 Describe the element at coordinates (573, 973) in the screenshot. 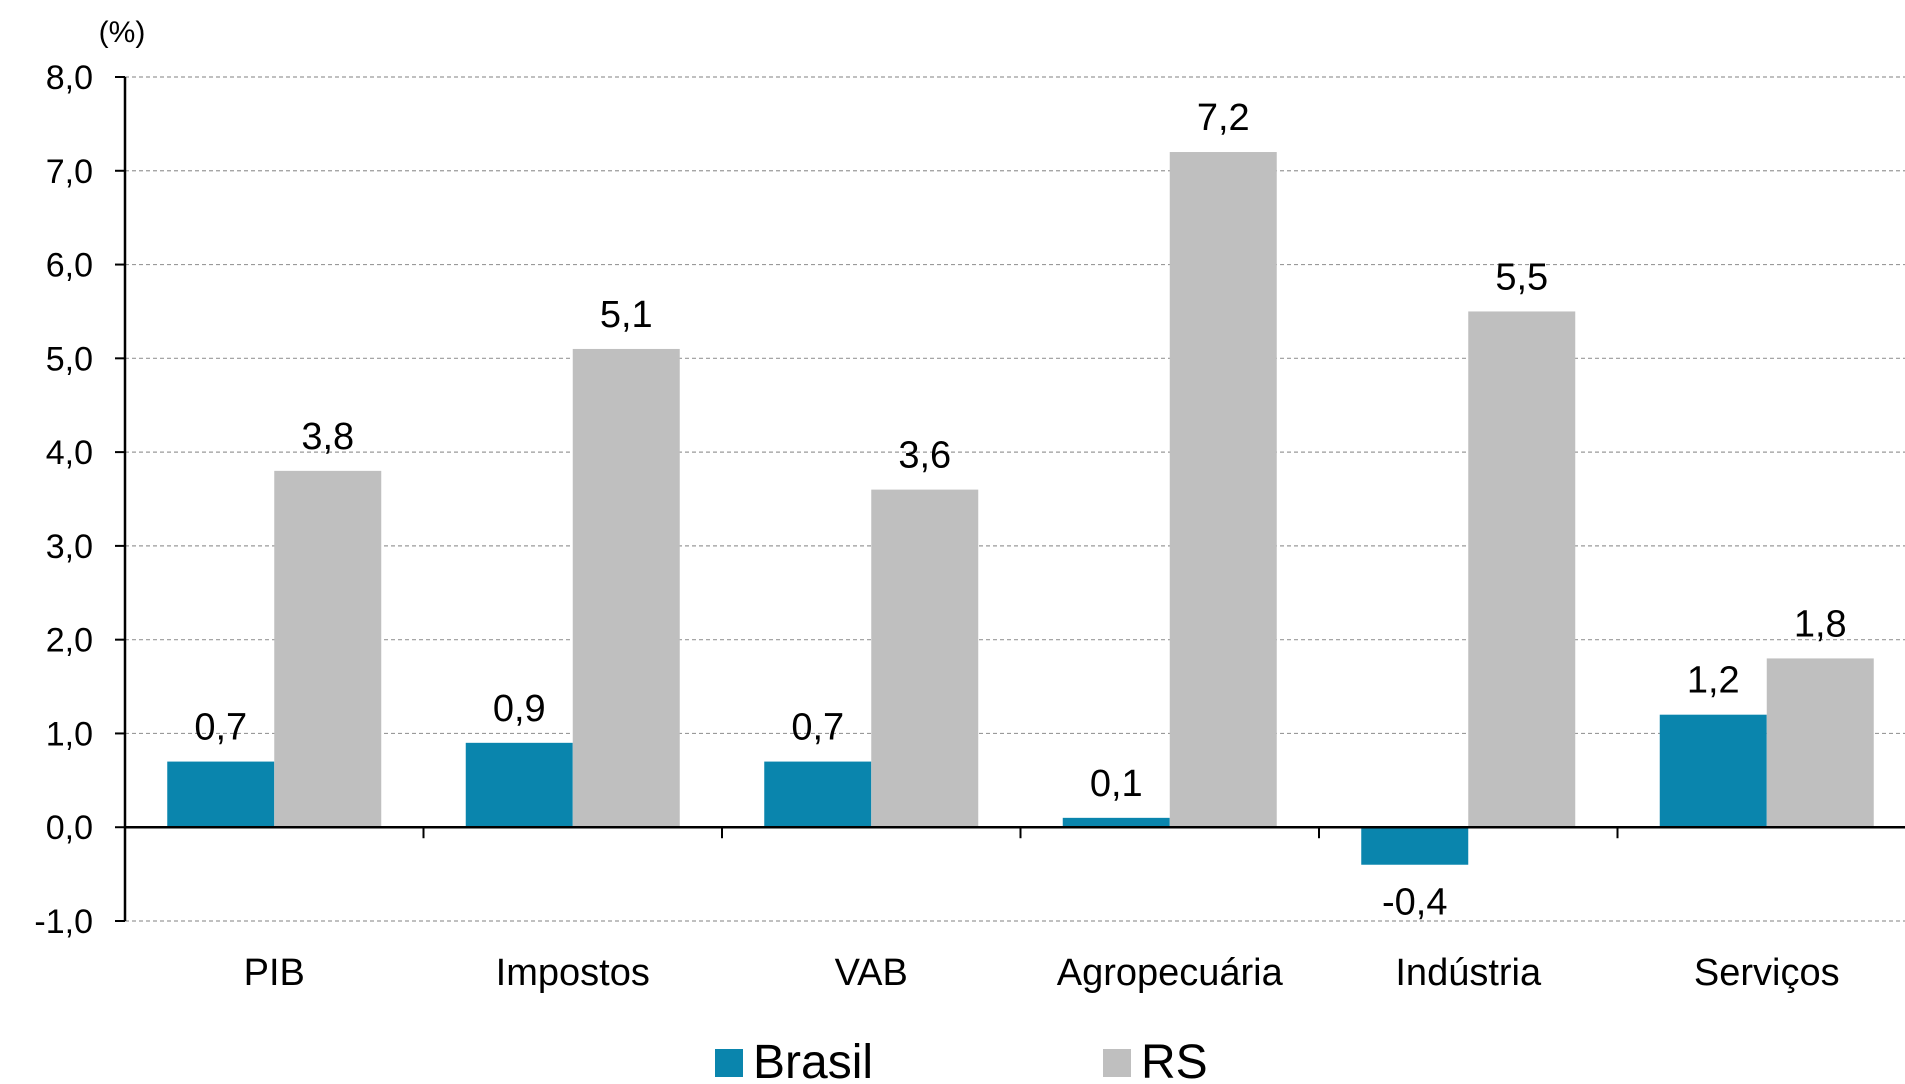

I see `category-label: Impostos` at that location.